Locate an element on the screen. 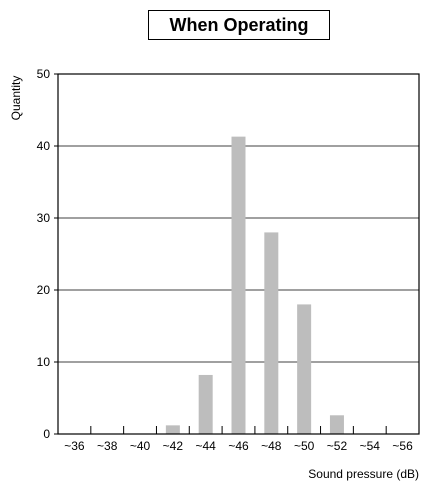 This screenshot has height=483, width=424. bar-~44 is located at coordinates (205, 404).